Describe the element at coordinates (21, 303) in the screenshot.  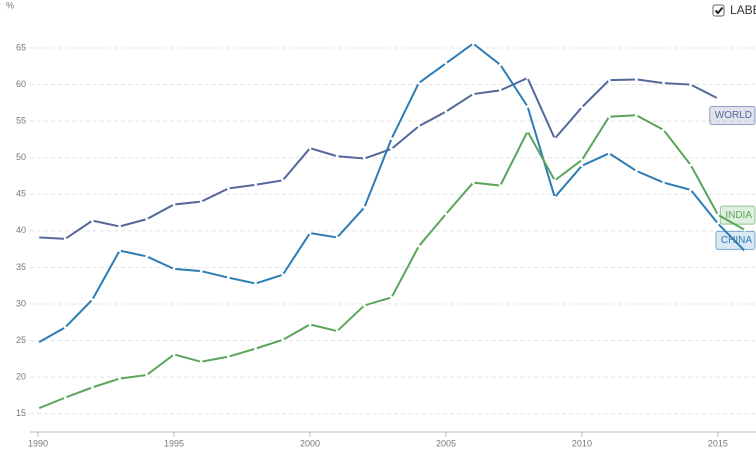
I see `y-tick-label: 30` at that location.